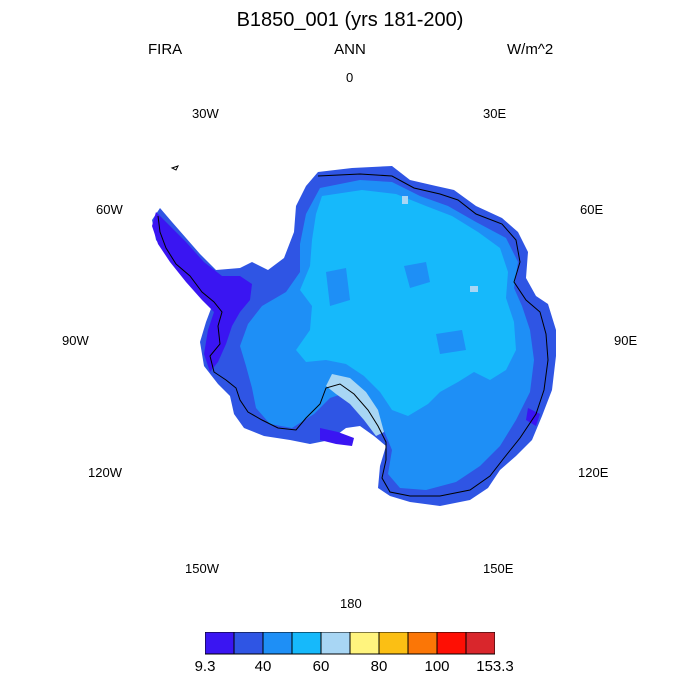  What do you see at coordinates (174, 168) in the screenshot?
I see `small-island` at bounding box center [174, 168].